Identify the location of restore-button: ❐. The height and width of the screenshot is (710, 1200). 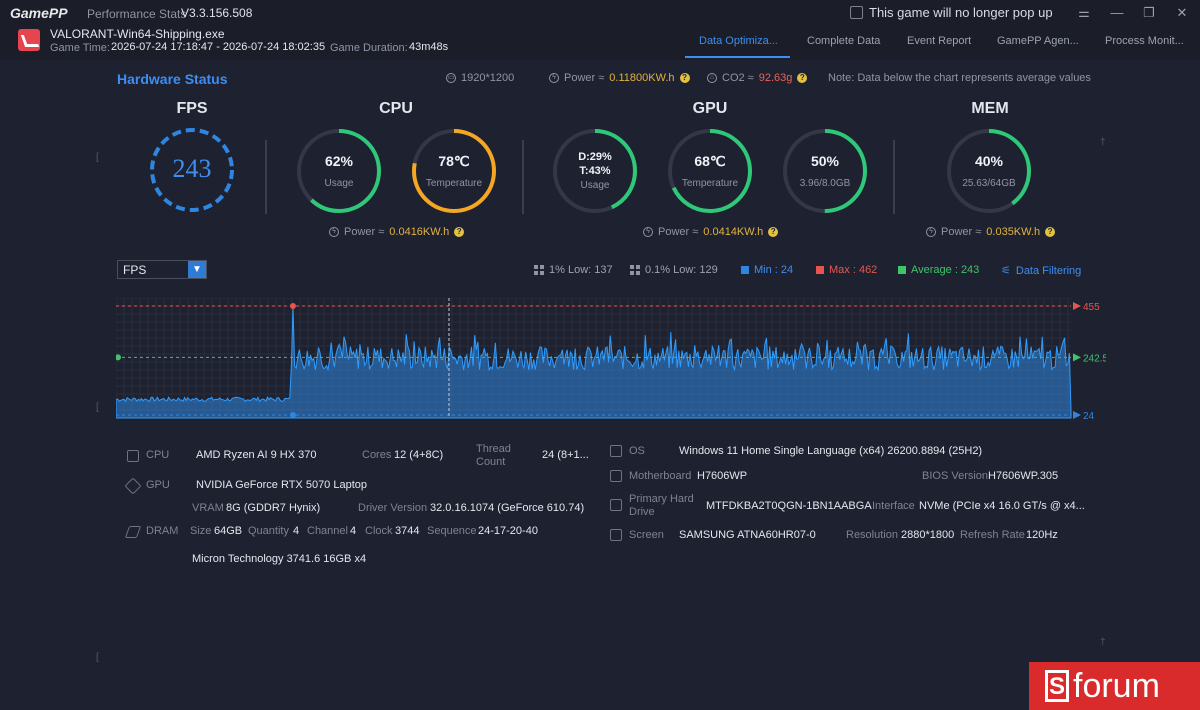
(1149, 12).